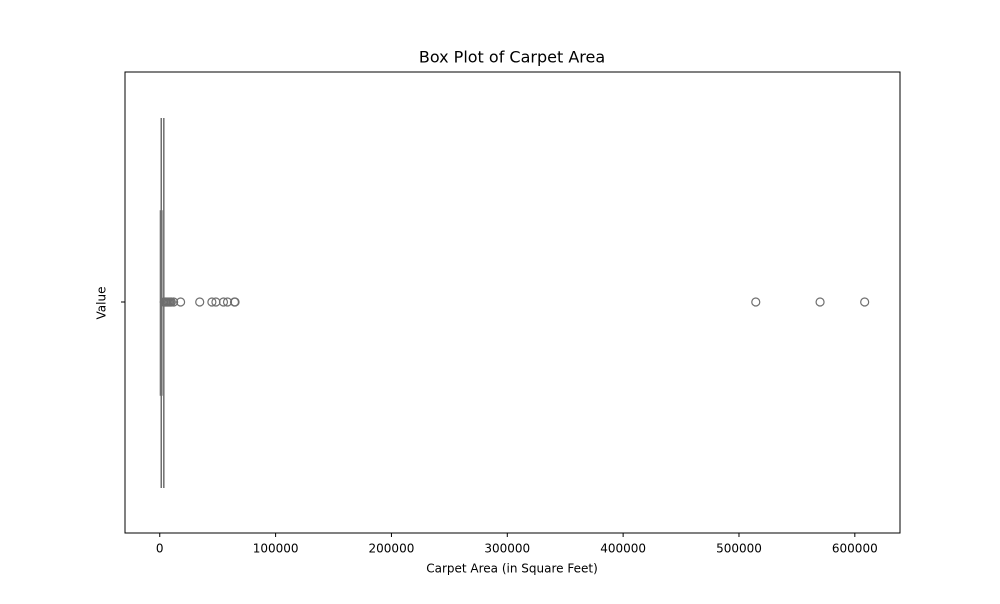 The width and height of the screenshot is (1000, 604). I want to click on x-axis-label: Carpet Area (in Square Feet), so click(512, 569).